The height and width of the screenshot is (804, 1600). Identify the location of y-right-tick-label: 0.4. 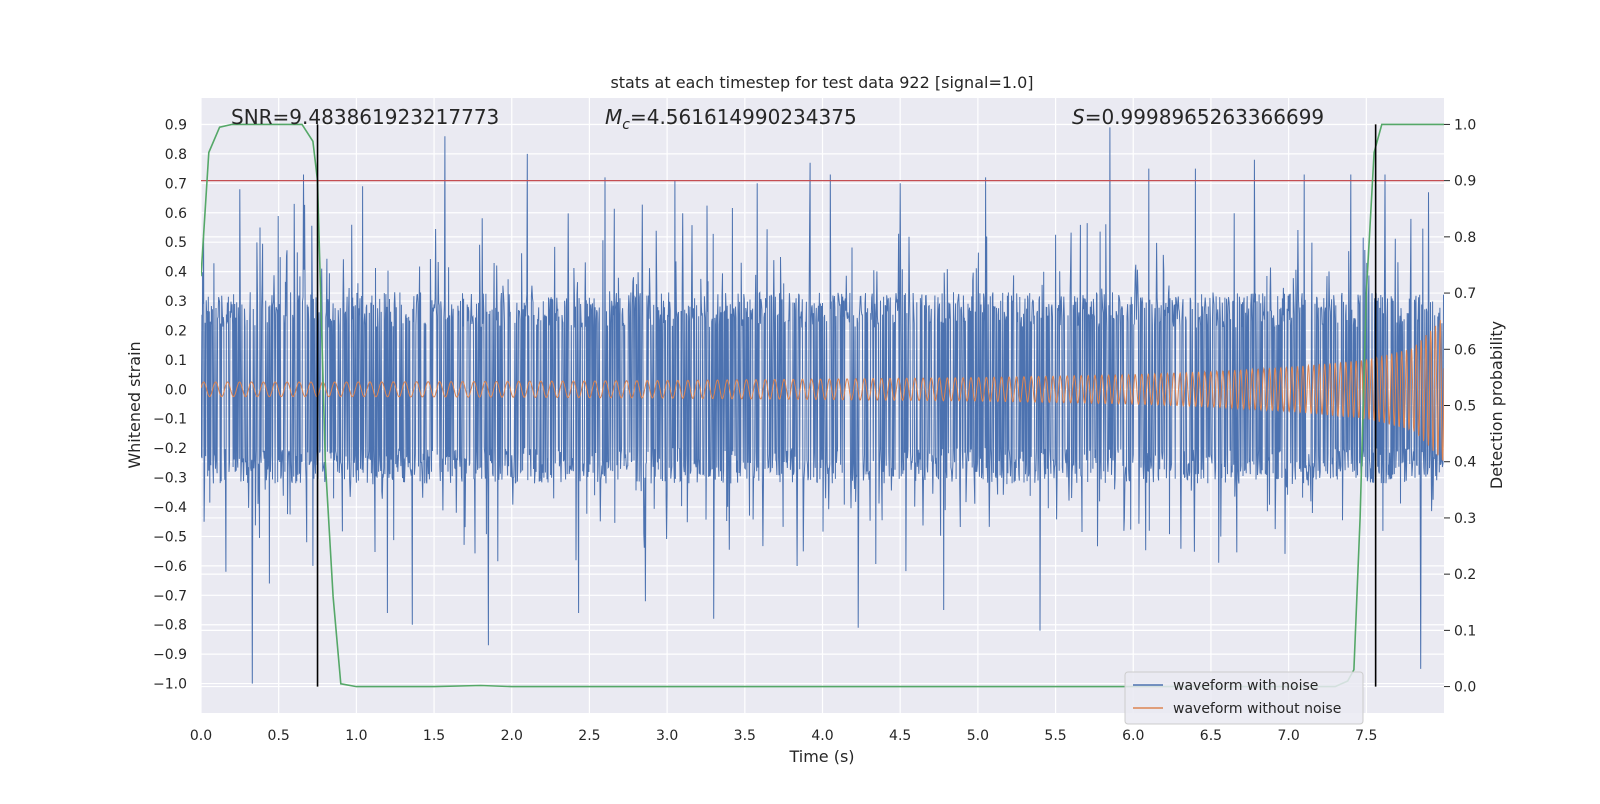
(1465, 463).